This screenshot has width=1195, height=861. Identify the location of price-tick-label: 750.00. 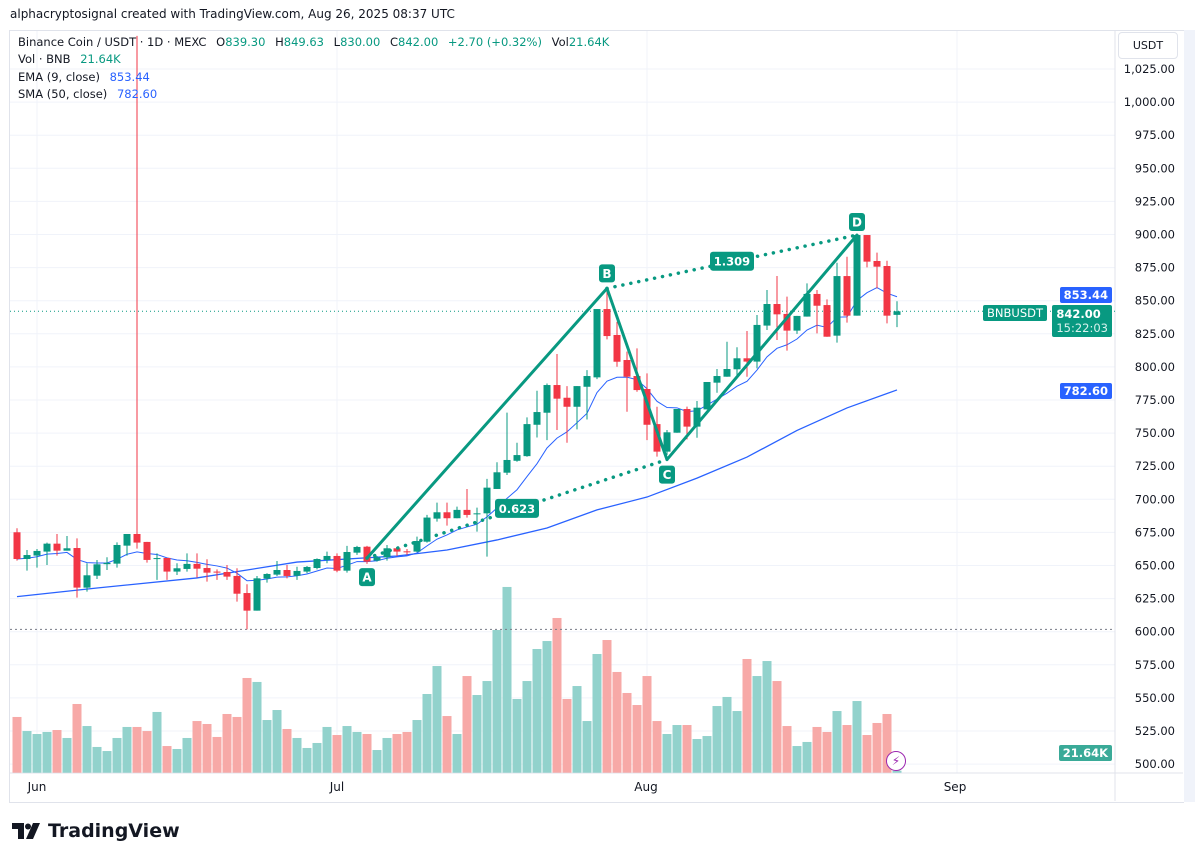
(1155, 433).